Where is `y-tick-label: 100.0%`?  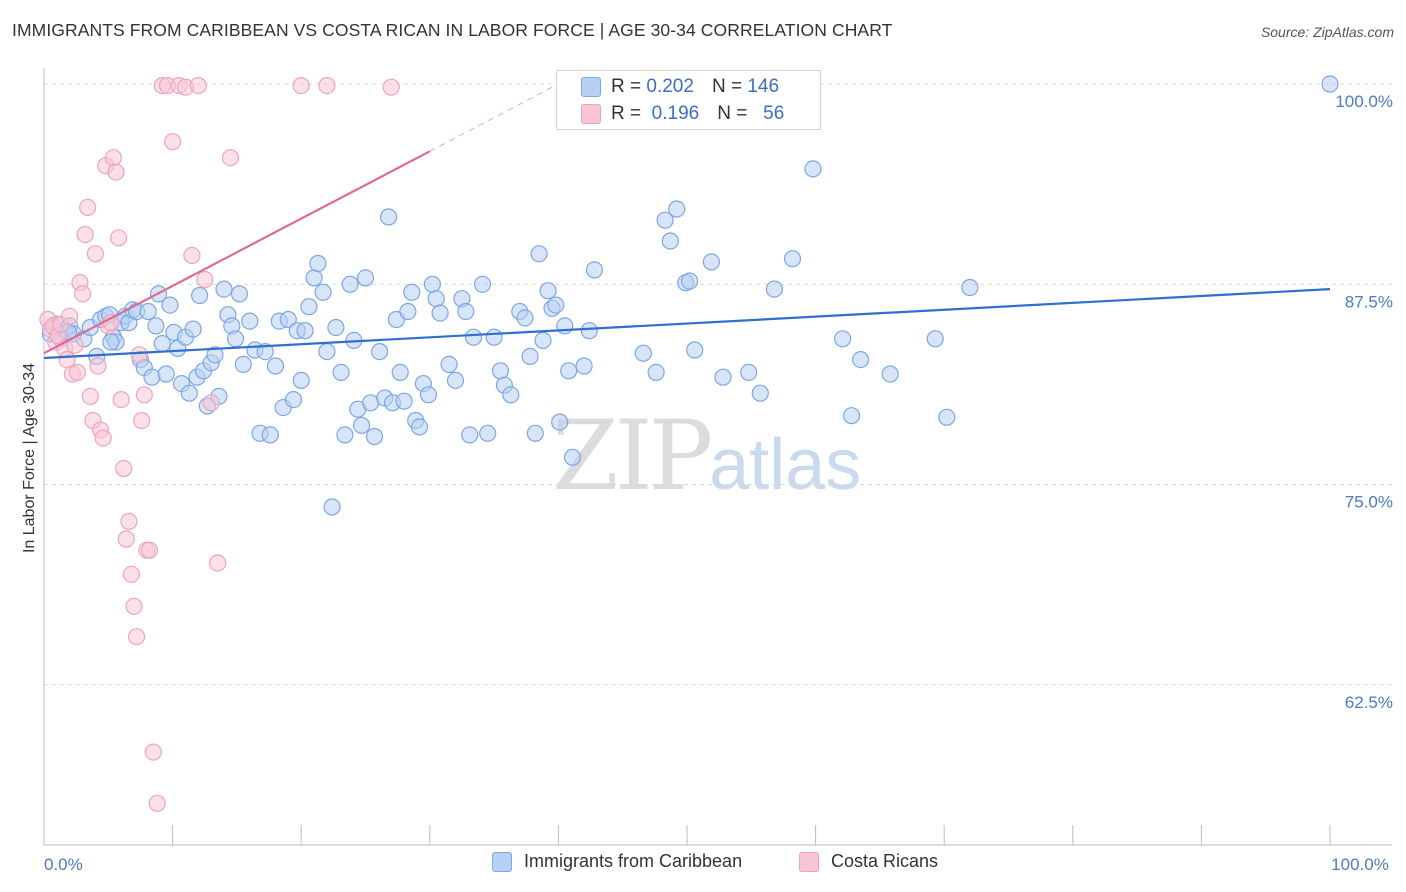 y-tick-label: 100.0% is located at coordinates (1364, 101).